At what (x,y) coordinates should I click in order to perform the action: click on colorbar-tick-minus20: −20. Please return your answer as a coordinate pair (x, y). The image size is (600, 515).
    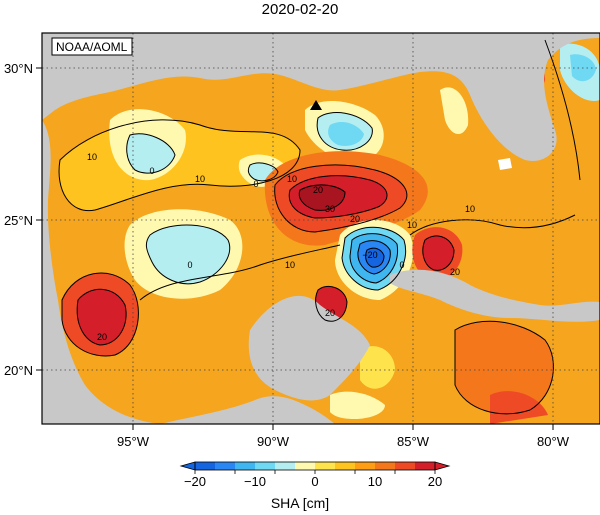
    Looking at the image, I should click on (195, 481).